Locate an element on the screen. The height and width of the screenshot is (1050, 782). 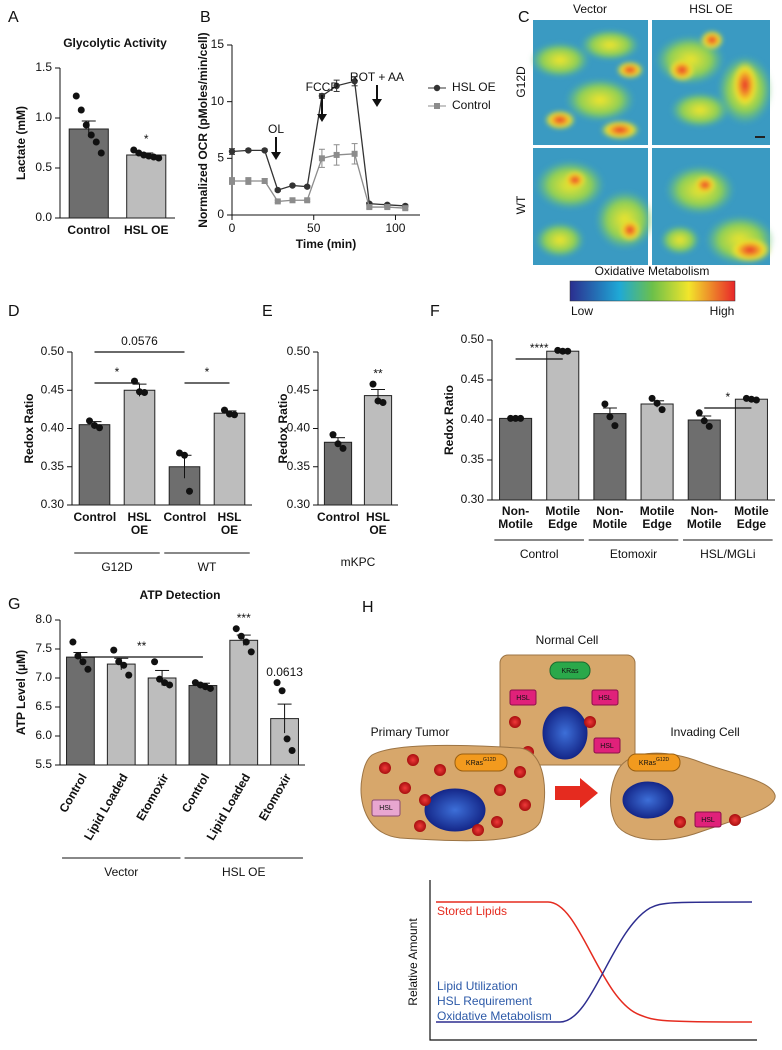
y-tick-label: 0.40 is located at coordinates (299, 428).